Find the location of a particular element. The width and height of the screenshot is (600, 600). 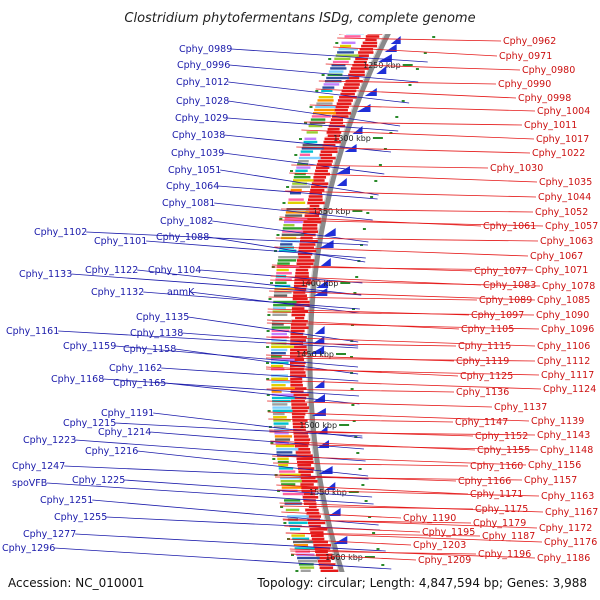

kbp-tick-label: 1450 kbp is located at coordinates (315, 354).